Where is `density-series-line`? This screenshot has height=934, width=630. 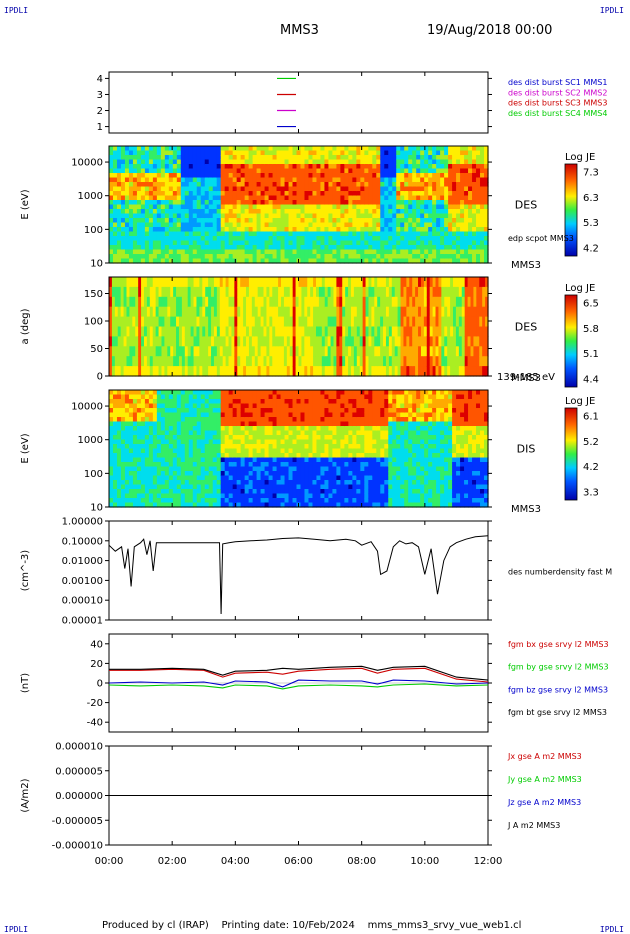 density-series-line is located at coordinates (298, 575).